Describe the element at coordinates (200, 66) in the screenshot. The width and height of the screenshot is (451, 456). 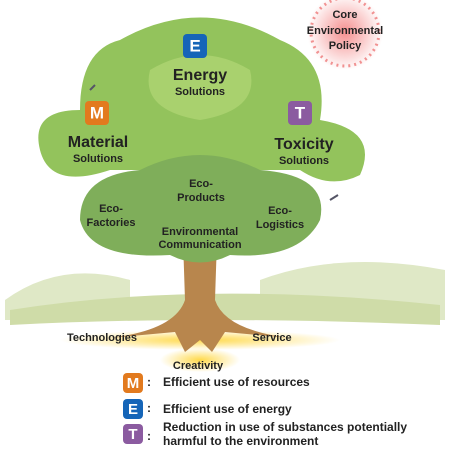
I see `energy: E Energy Solutions` at that location.